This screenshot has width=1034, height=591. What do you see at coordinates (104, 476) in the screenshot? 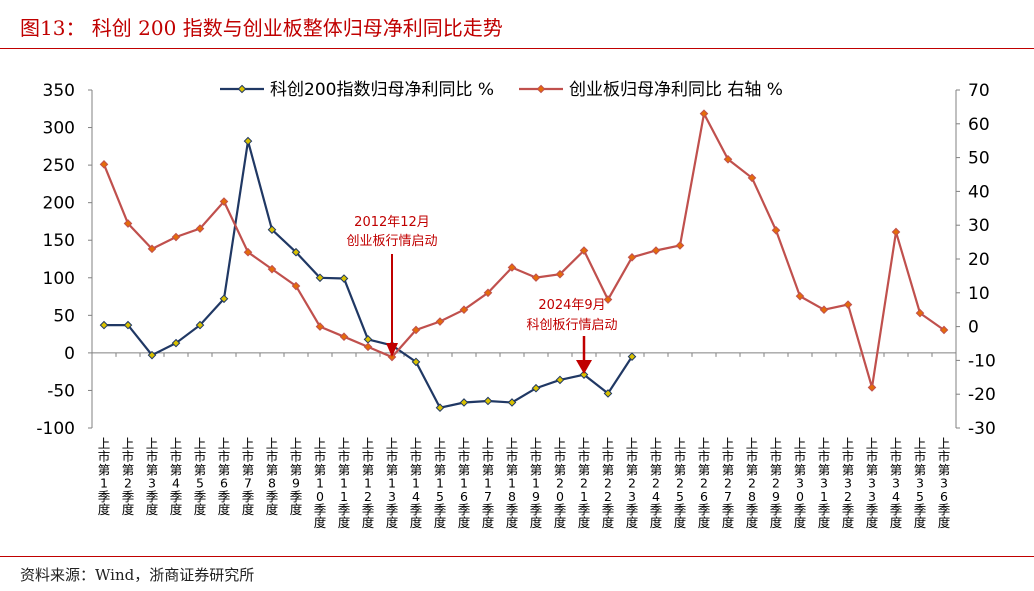
I see `x-tick-label: 上市第 1 季度` at bounding box center [104, 476].